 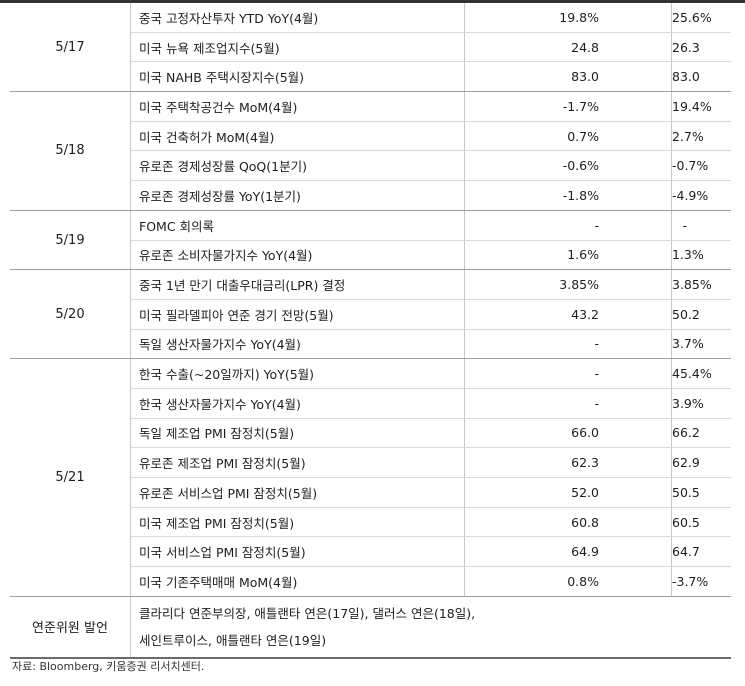 I want to click on indicator-cell: 유로존 소비자물가지수 YoY(4월), so click(x=297, y=255).